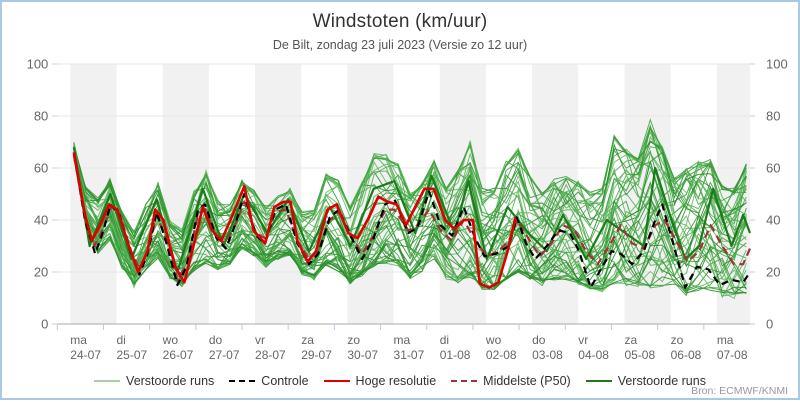 The image size is (800, 402). Describe the element at coordinates (686, 355) in the screenshot. I see `date-tick-label: 06-08` at that location.